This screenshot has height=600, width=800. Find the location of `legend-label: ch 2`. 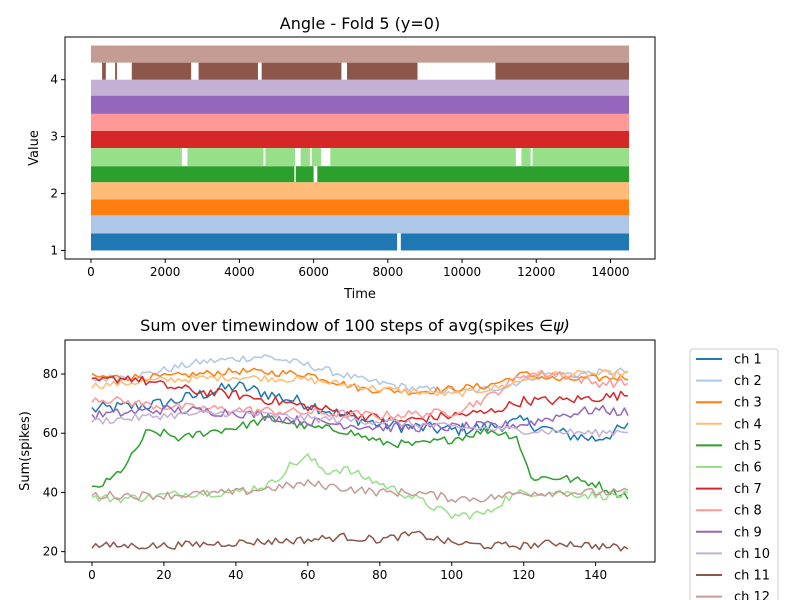

legend-label: ch 2 is located at coordinates (748, 381).